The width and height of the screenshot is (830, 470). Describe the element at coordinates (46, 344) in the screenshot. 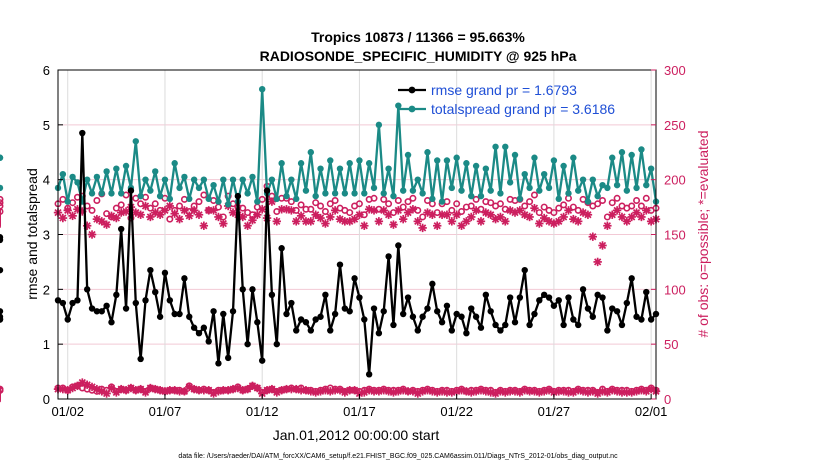

I see `y-left-tick-label: 1` at that location.